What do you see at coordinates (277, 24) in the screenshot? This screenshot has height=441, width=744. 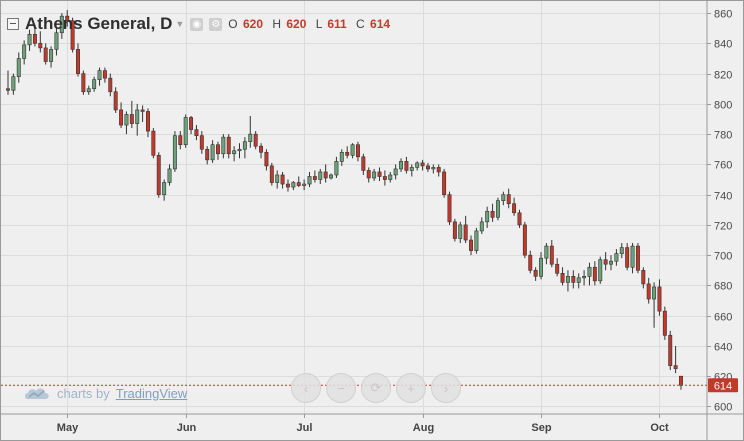 I see `high-label: H` at bounding box center [277, 24].